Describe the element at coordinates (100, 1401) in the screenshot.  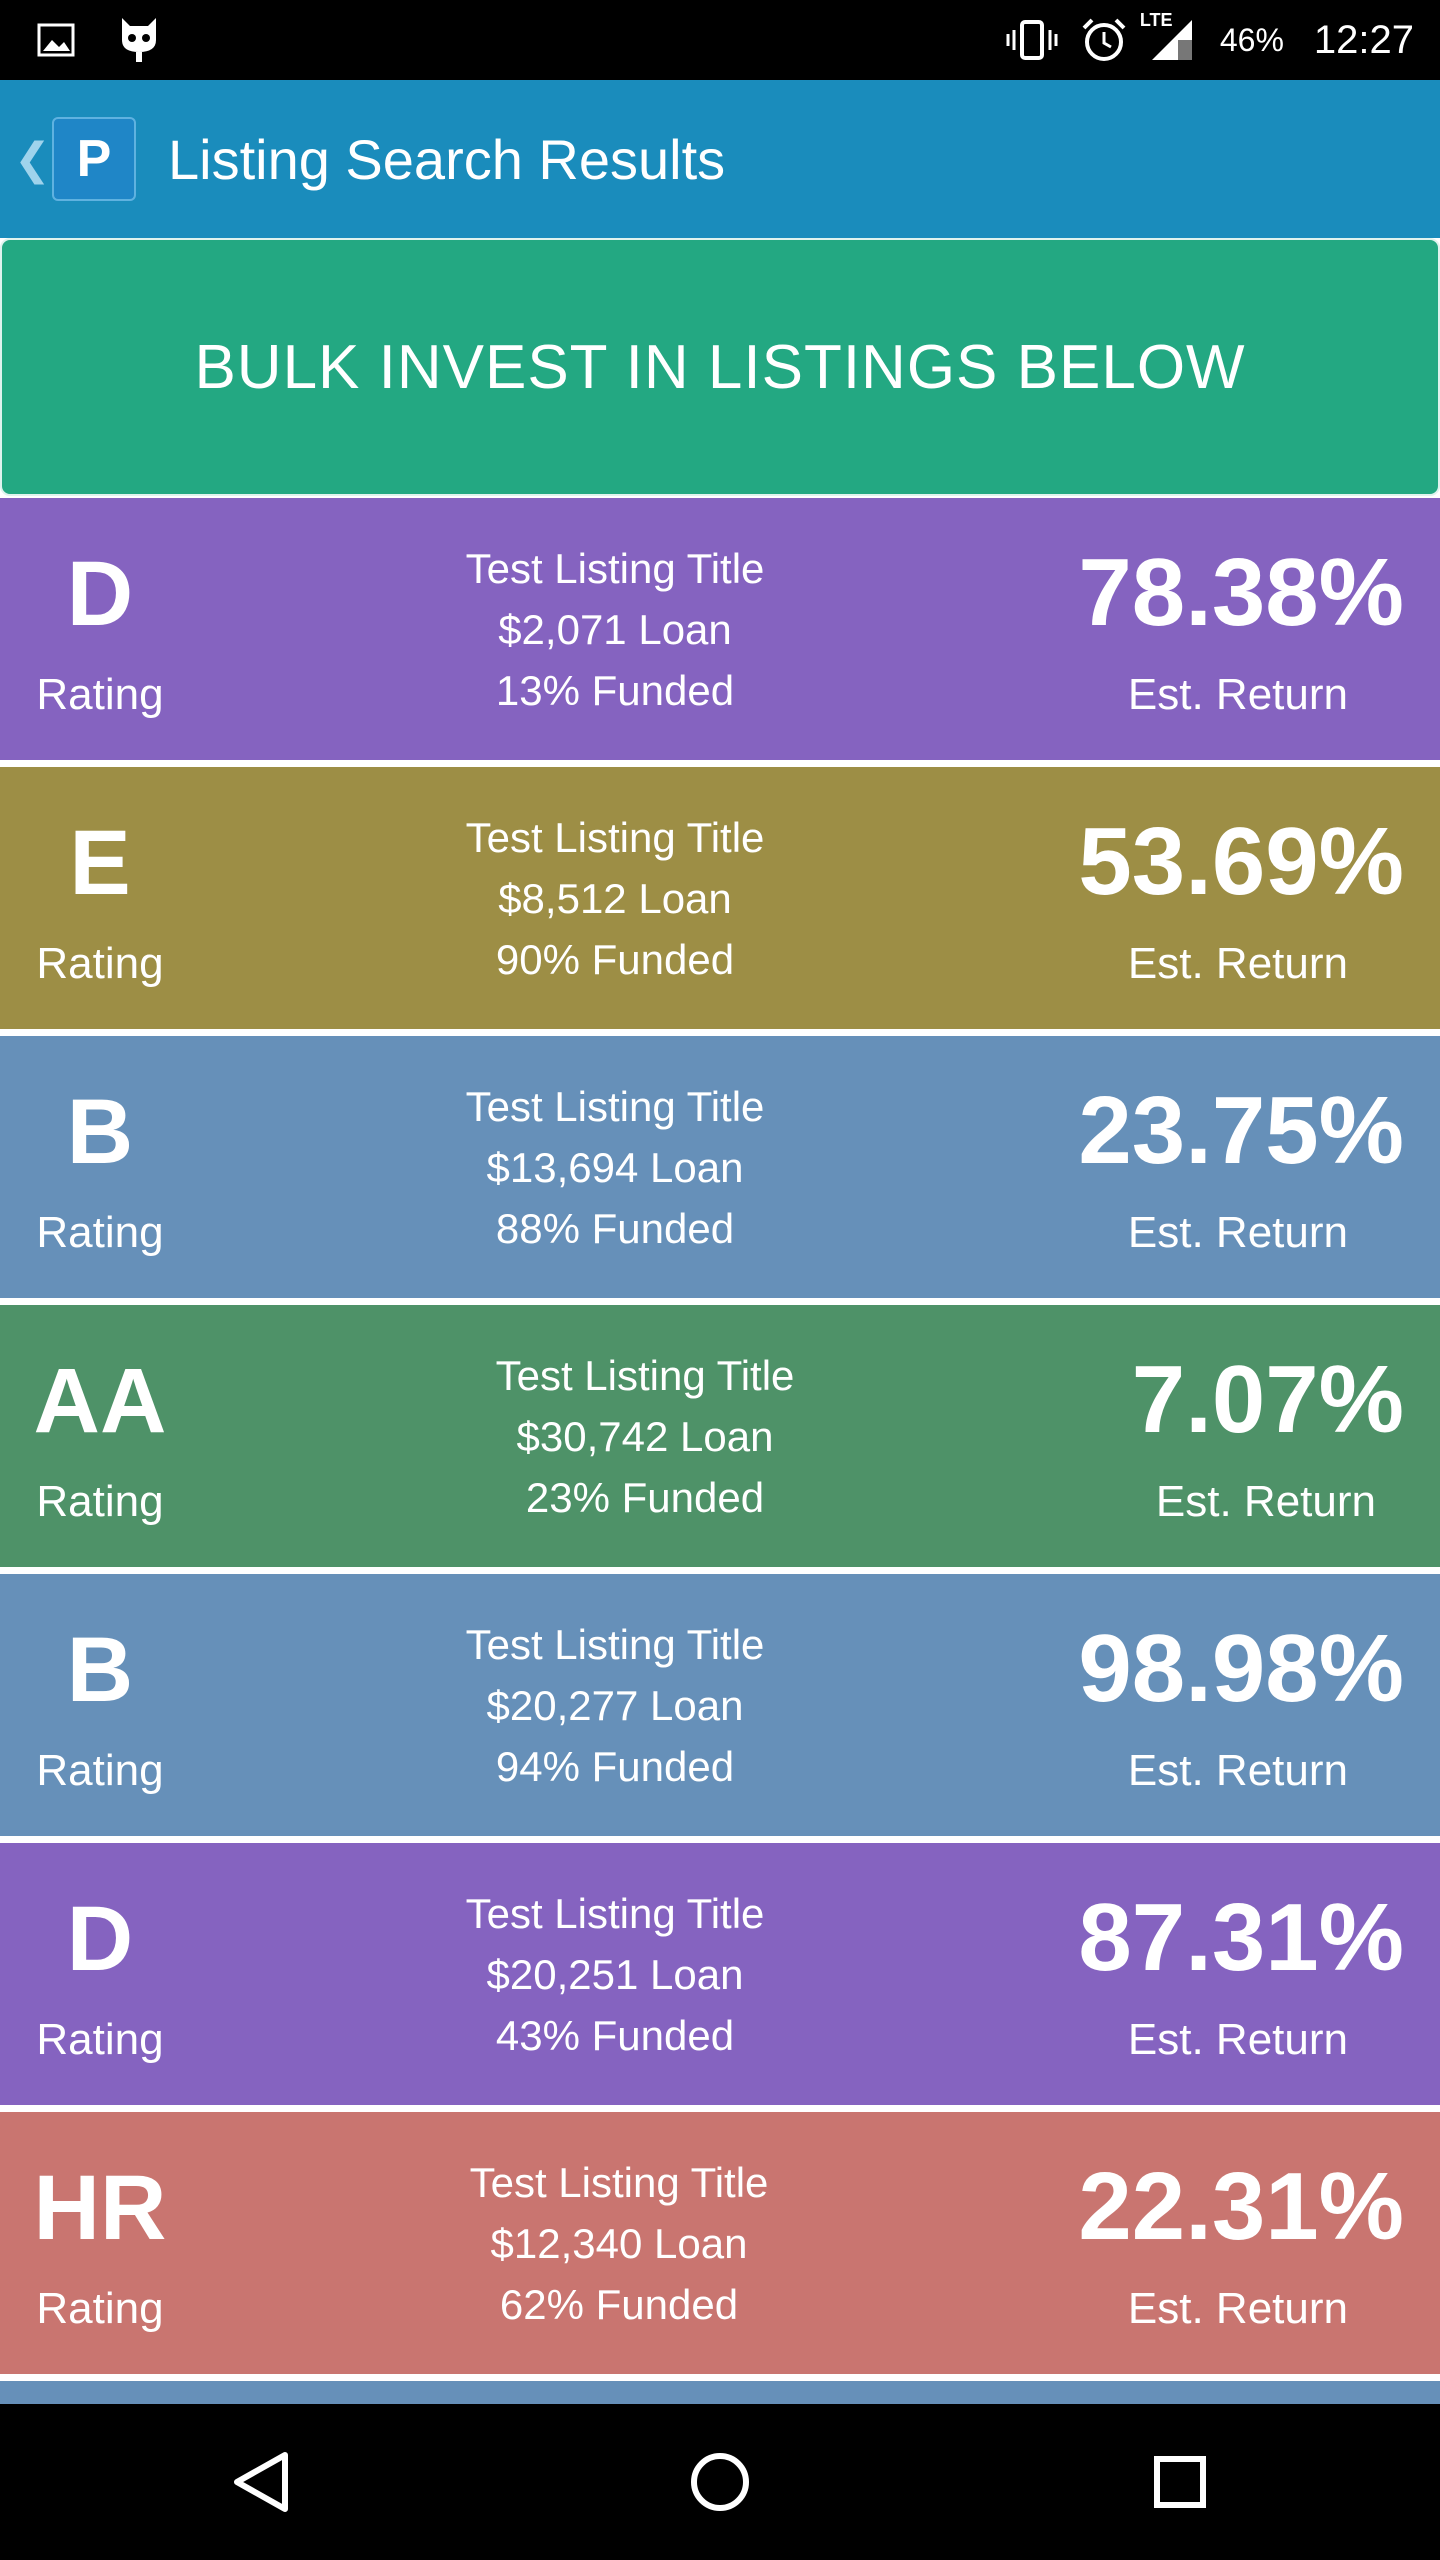
I see `rating-grade: AA` at that location.